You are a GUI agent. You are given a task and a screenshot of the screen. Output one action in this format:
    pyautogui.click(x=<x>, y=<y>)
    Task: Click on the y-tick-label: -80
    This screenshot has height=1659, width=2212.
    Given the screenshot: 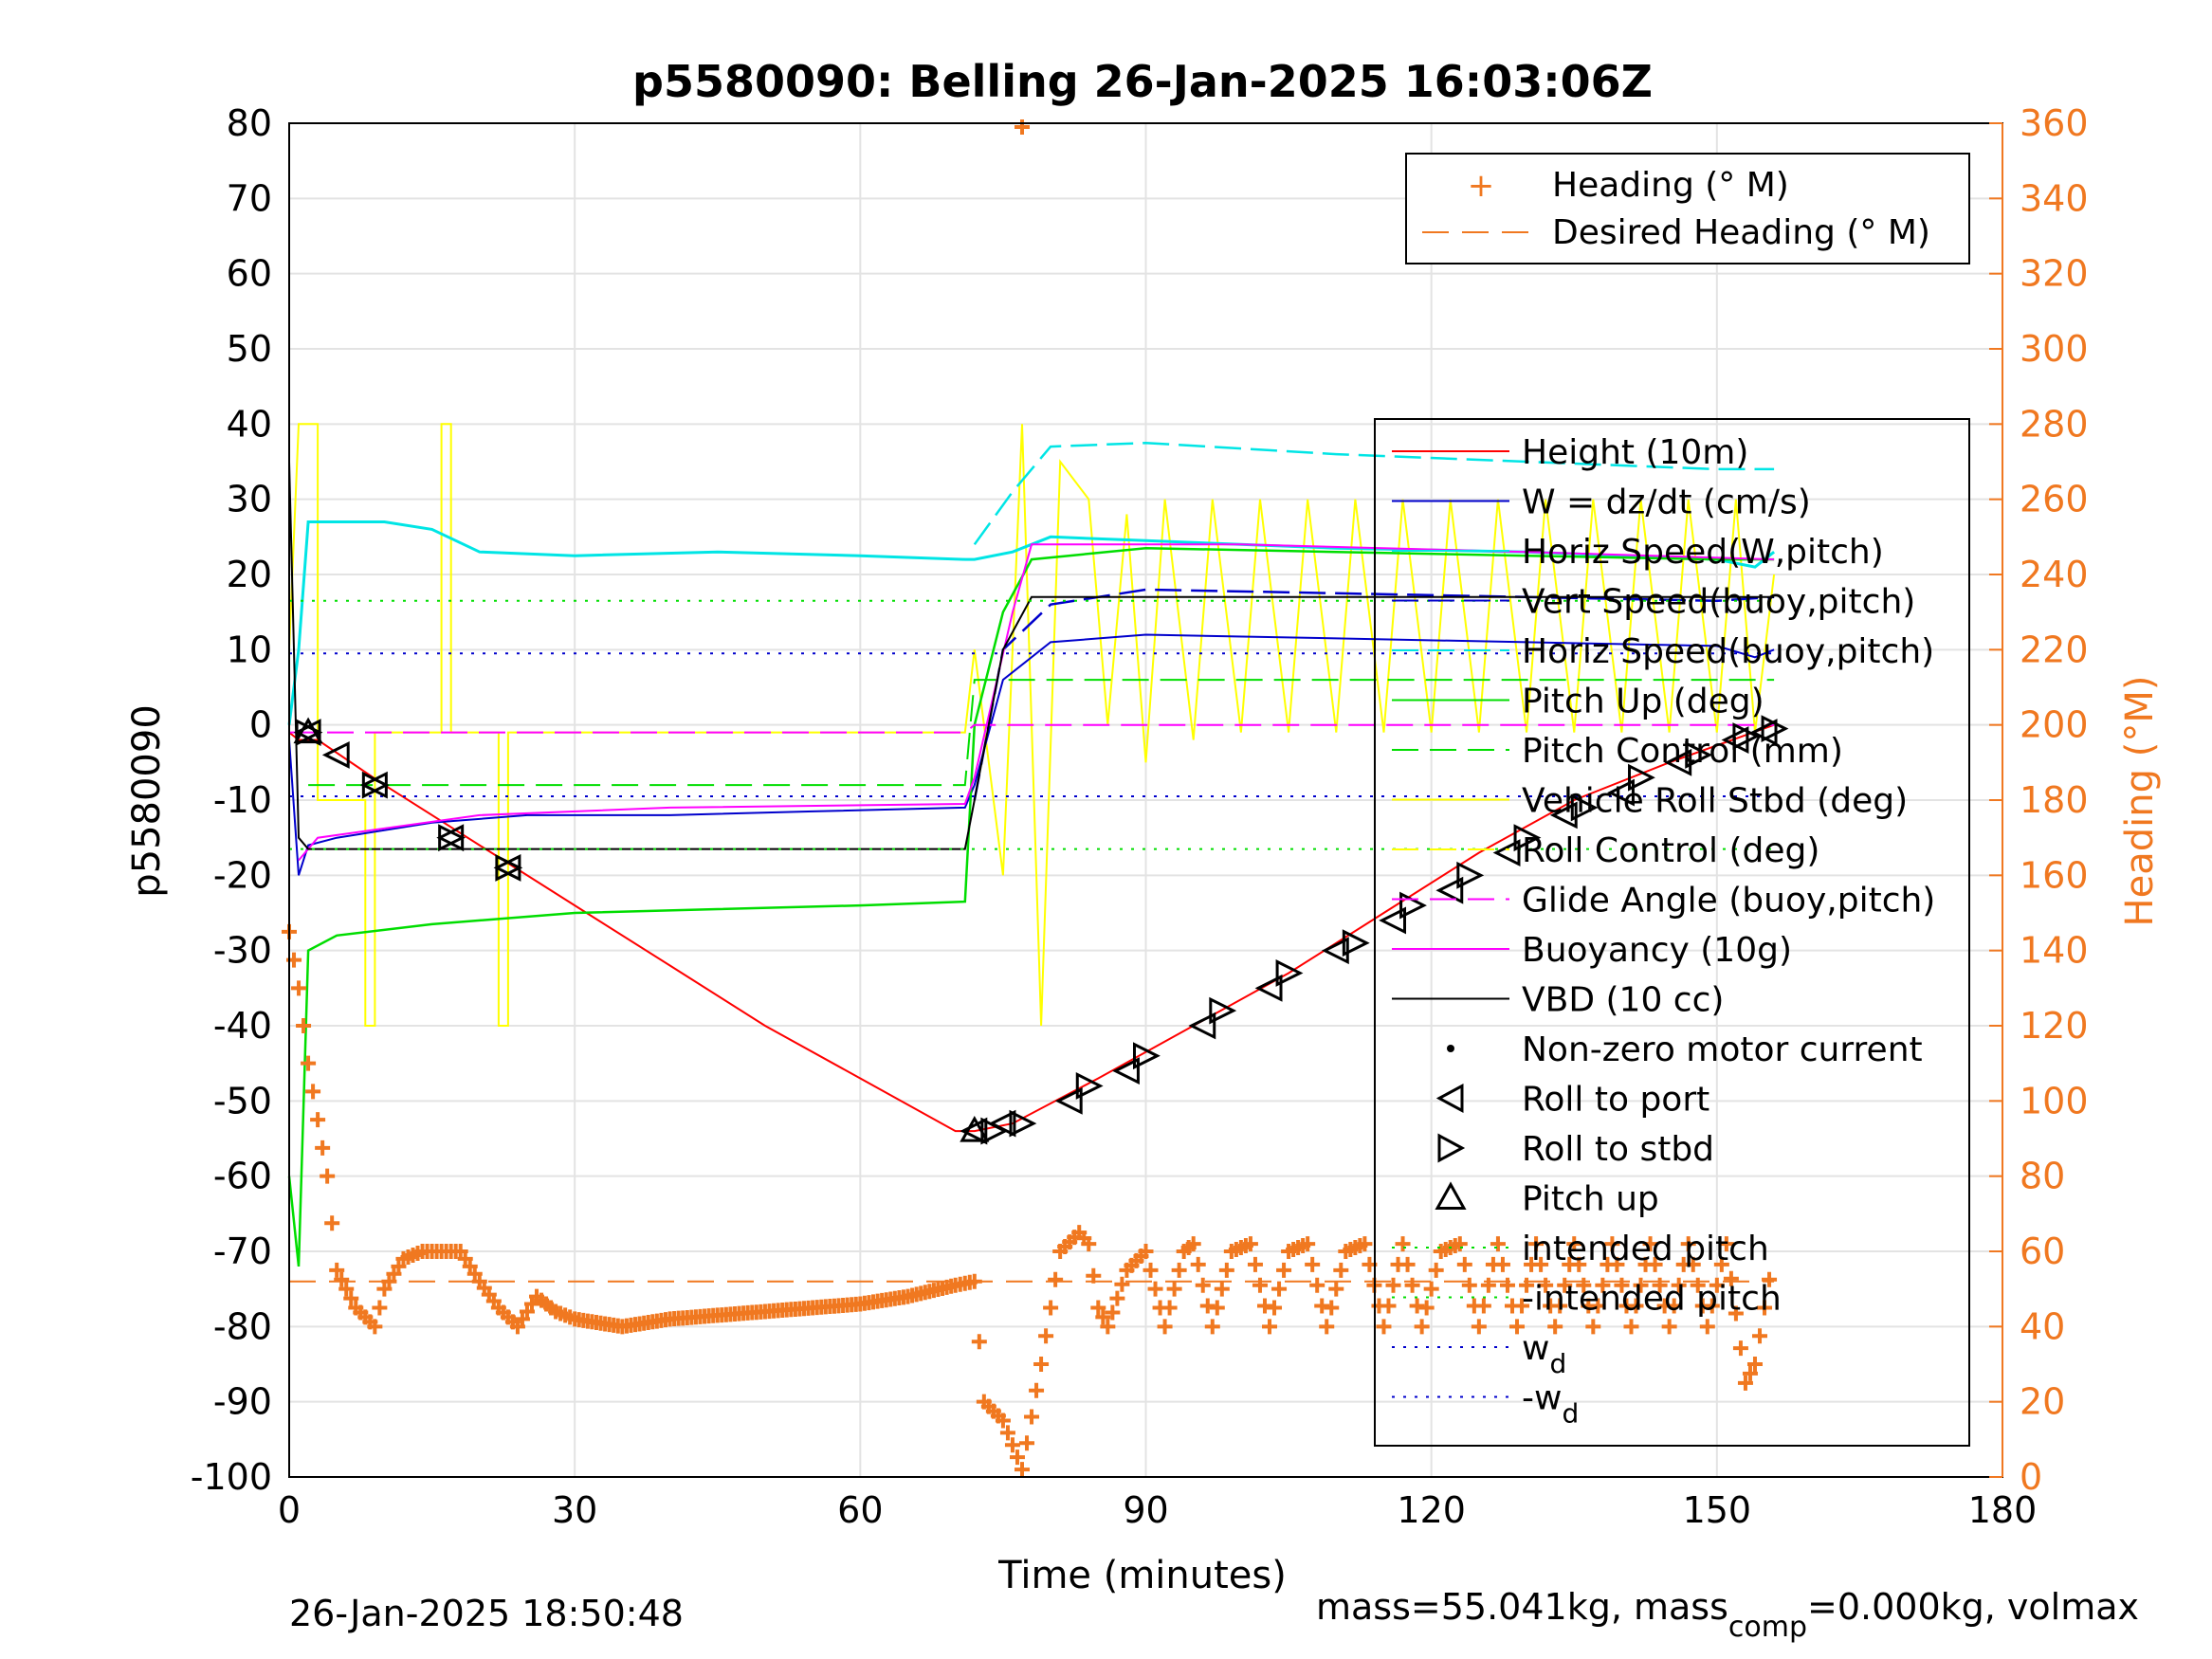 What is the action you would take?
    pyautogui.click(x=242, y=1326)
    